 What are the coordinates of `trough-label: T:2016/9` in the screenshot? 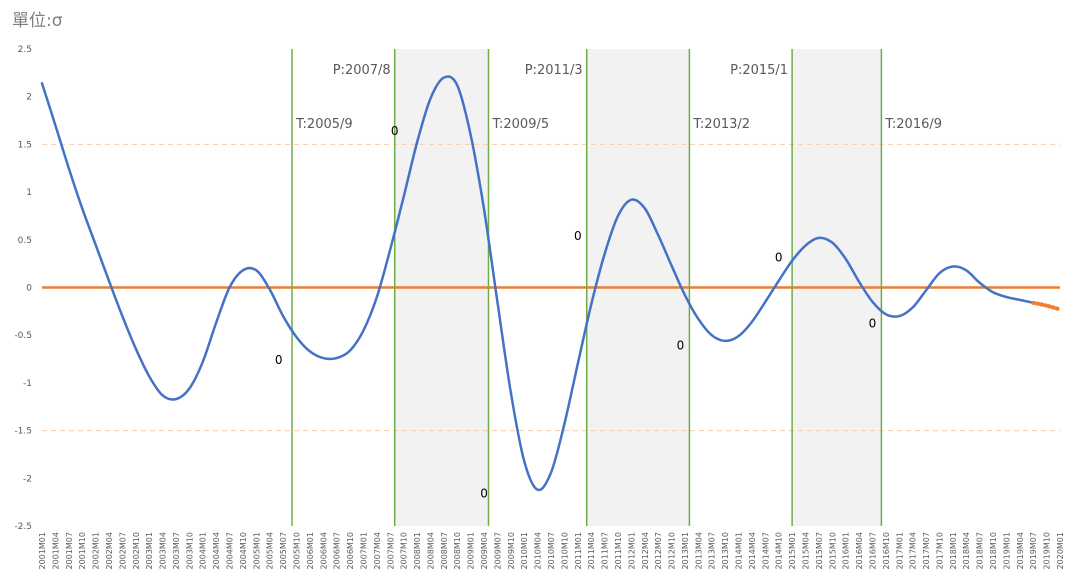 It's located at (913, 124).